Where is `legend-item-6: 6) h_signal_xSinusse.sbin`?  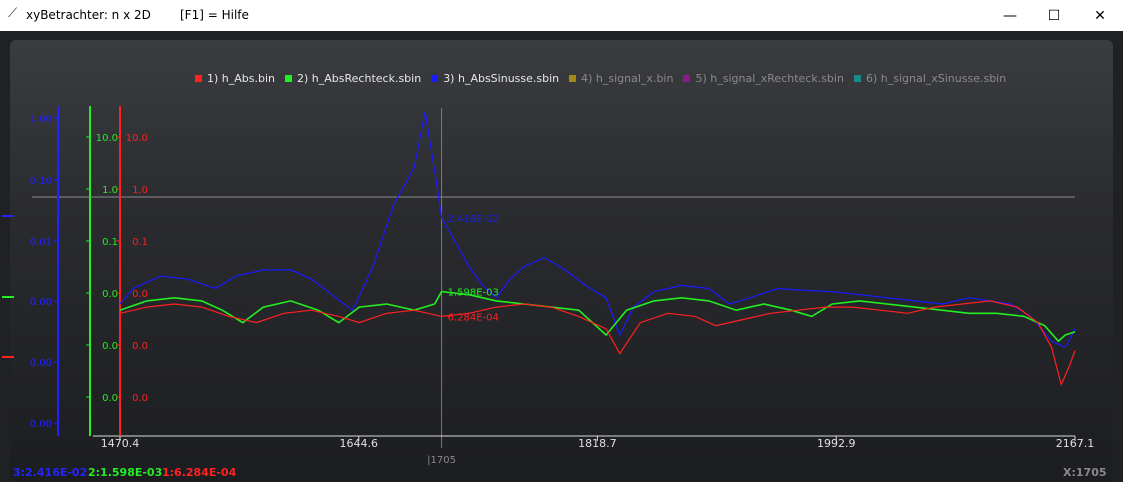
legend-item-6: 6) h_signal_xSinusse.sbin is located at coordinates (930, 78).